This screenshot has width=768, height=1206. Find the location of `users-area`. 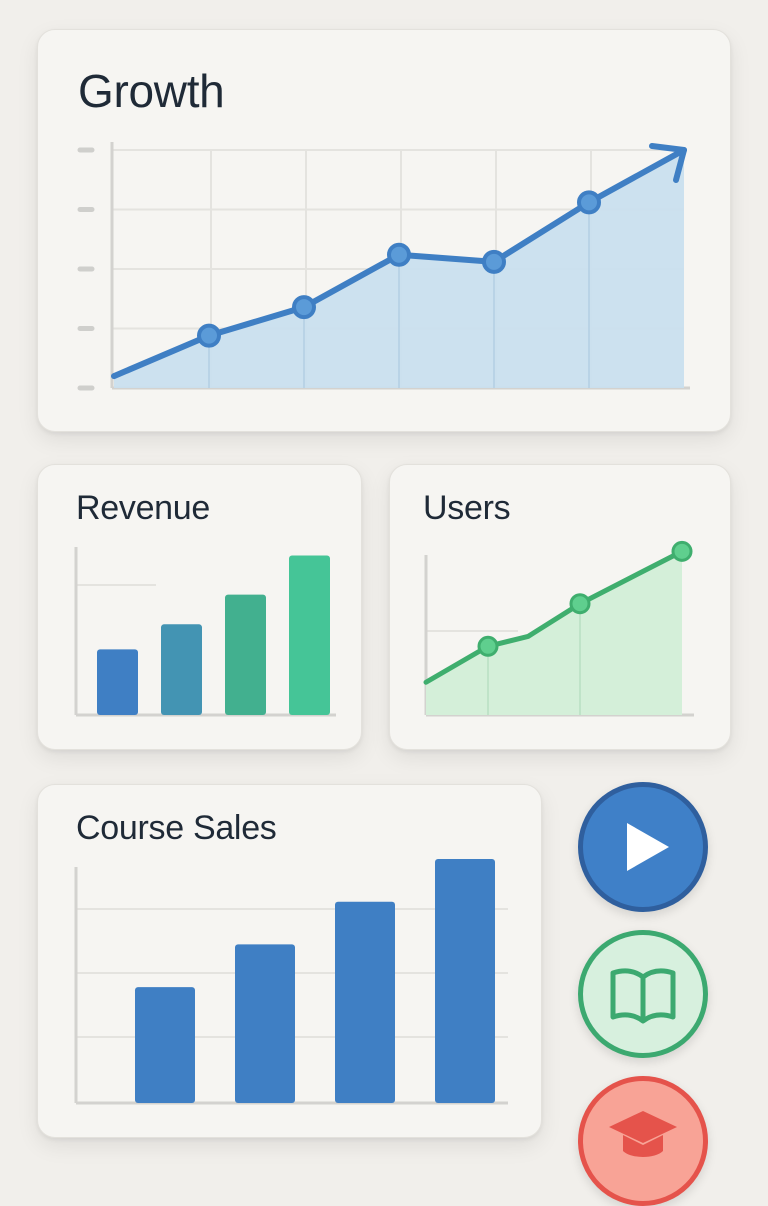

users-area is located at coordinates (554, 633).